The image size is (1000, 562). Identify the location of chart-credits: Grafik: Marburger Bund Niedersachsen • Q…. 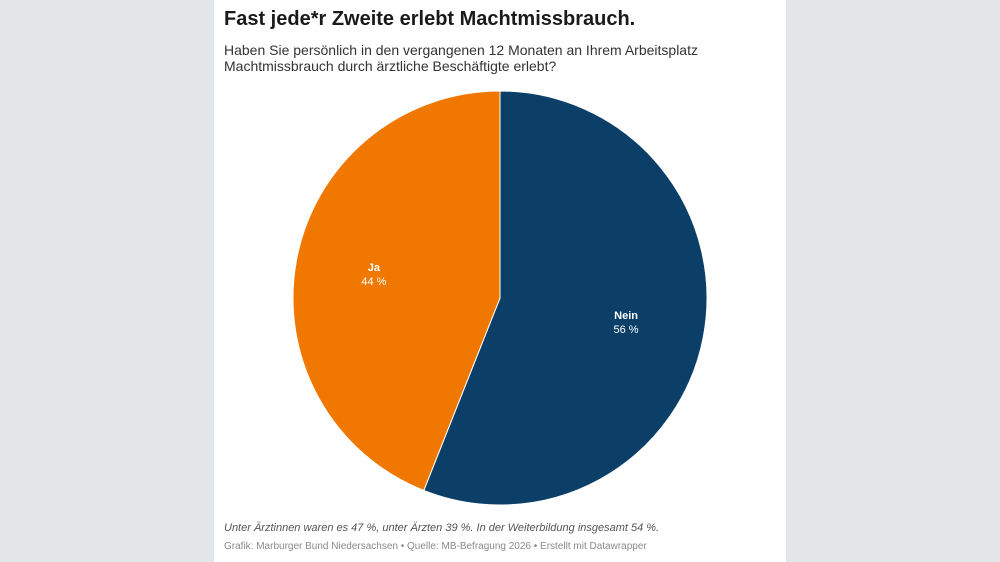
(435, 546).